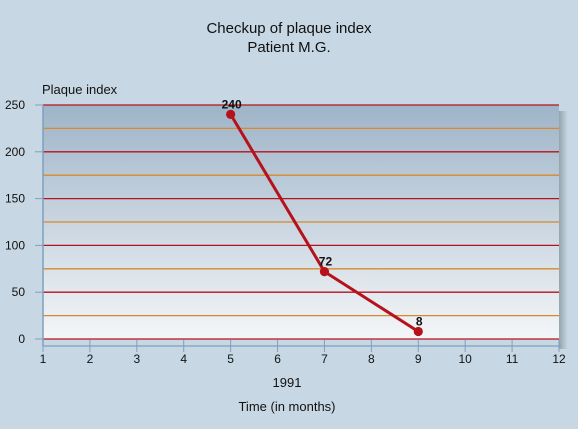 The image size is (578, 429). What do you see at coordinates (15, 152) in the screenshot?
I see `y-tick-label: 200` at bounding box center [15, 152].